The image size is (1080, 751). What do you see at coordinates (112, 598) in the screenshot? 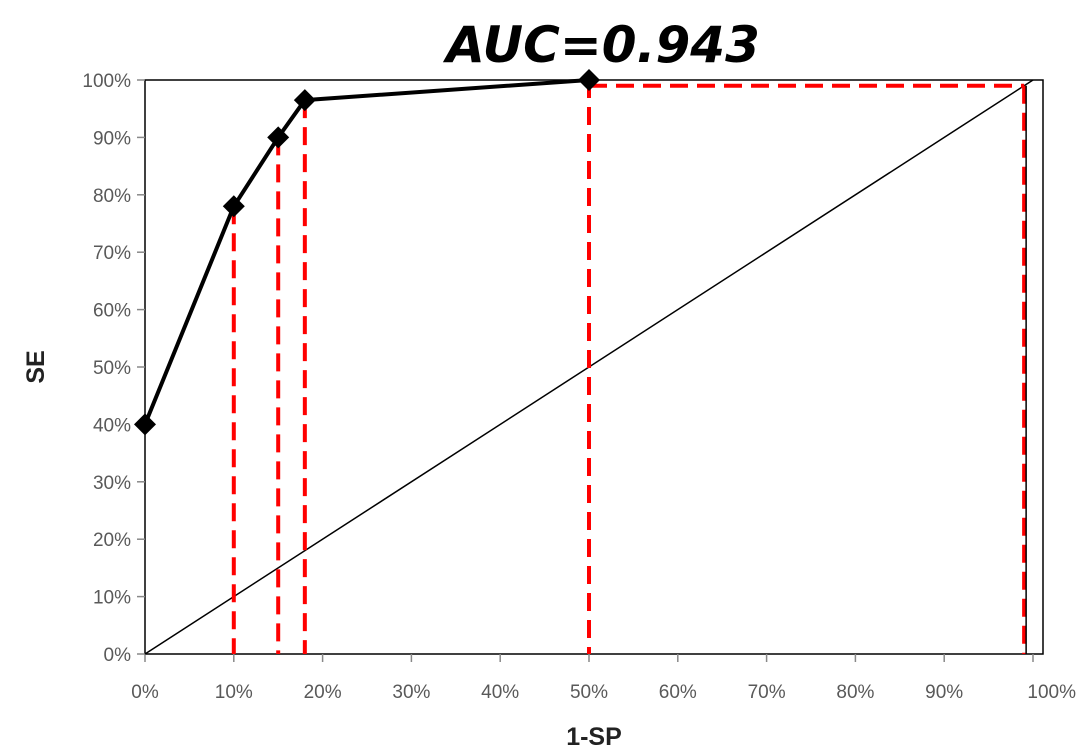
I see `y-tick-label: 10%` at bounding box center [112, 598].